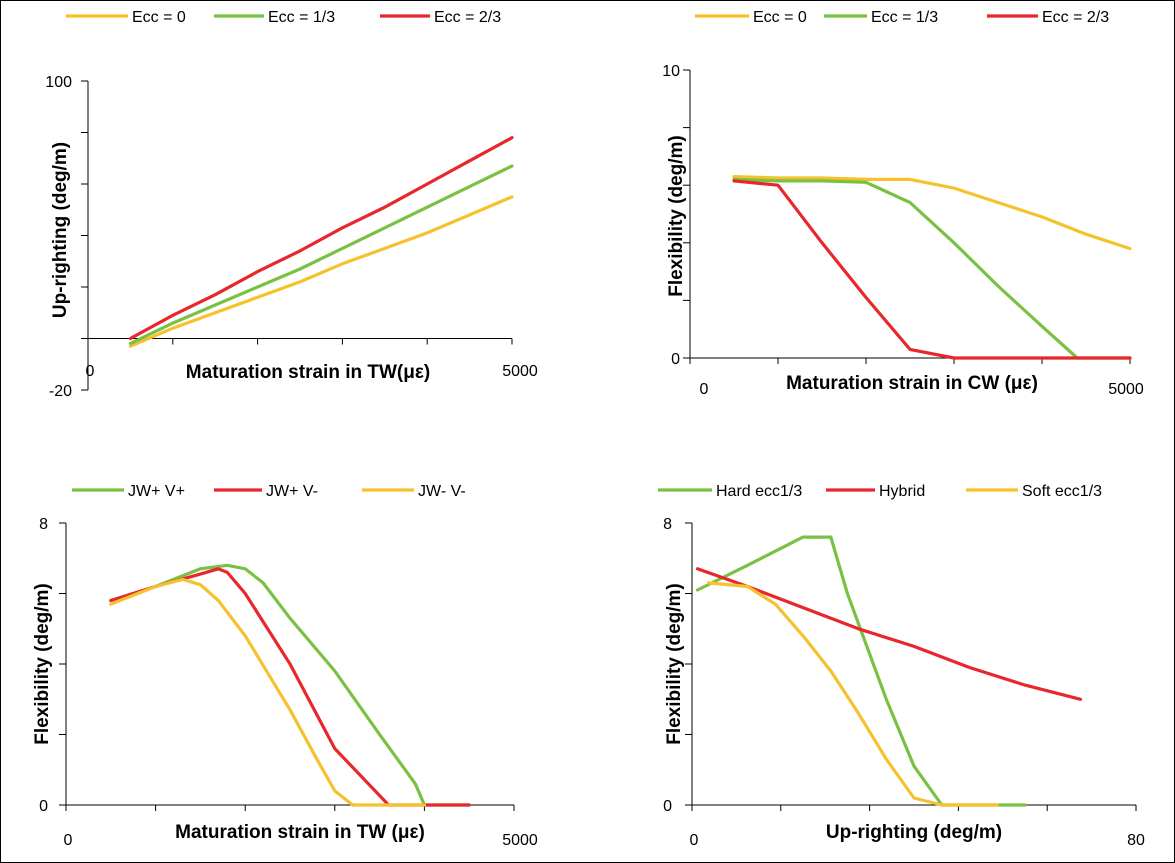 Image resolution: width=1175 pixels, height=863 pixels. I want to click on legend-label: JW- V-, so click(442, 491).